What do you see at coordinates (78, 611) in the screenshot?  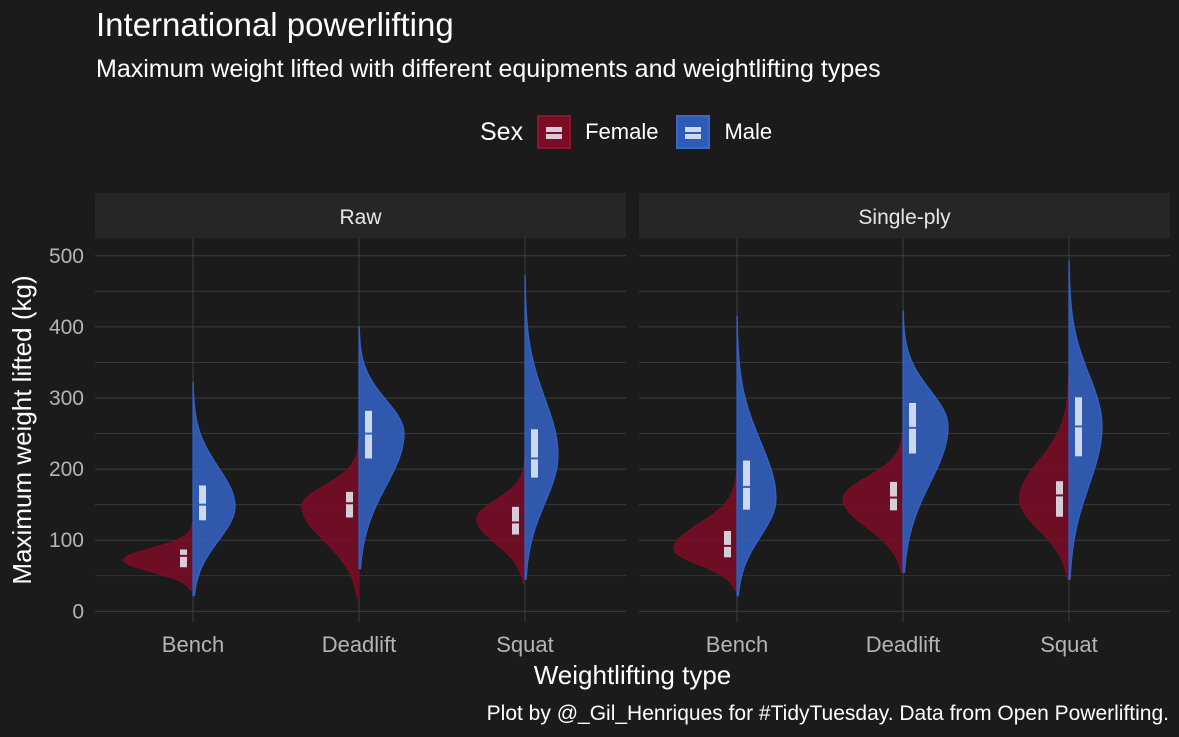 I see `y-tick-label: 0` at bounding box center [78, 611].